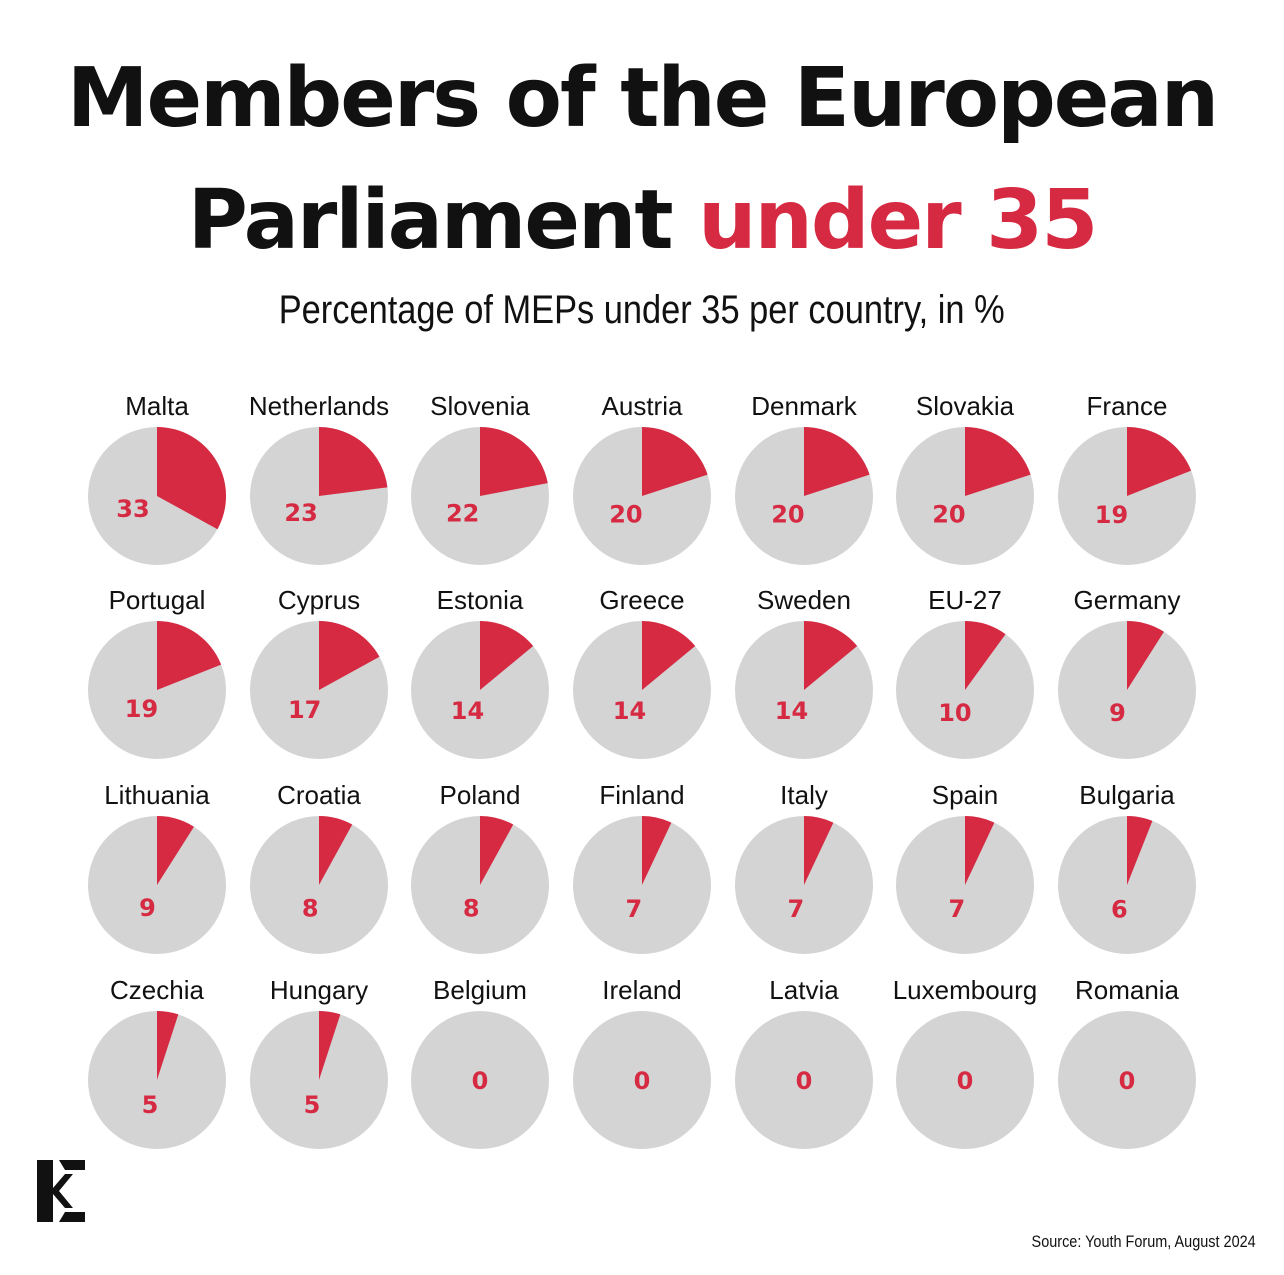  What do you see at coordinates (965, 990) in the screenshot?
I see `country-label: Luxembourg` at bounding box center [965, 990].